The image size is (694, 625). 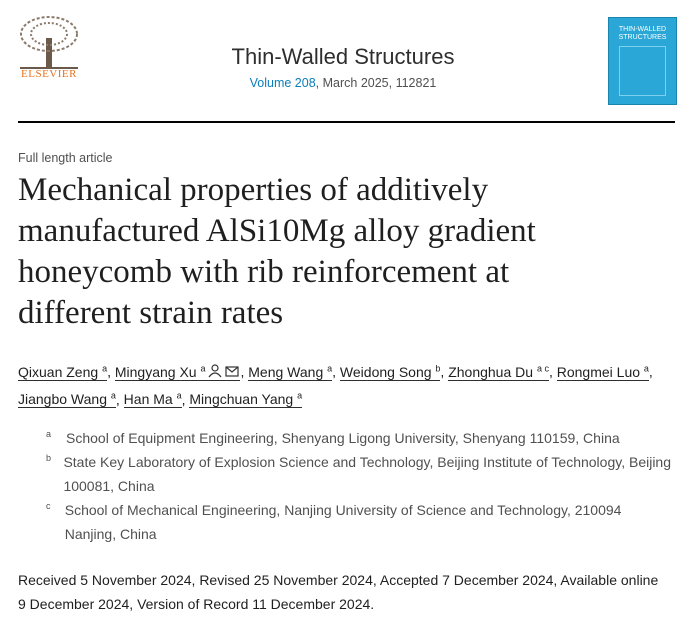 What do you see at coordinates (155, 371) in the screenshot?
I see `author-name: Mingyang Xu` at bounding box center [155, 371].